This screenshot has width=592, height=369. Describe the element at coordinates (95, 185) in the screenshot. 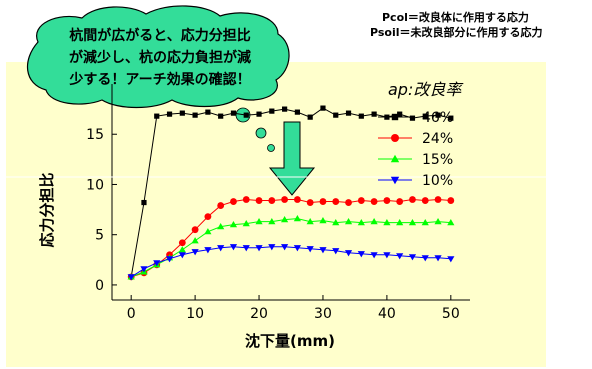

I see `y-tick-label: 10` at that location.